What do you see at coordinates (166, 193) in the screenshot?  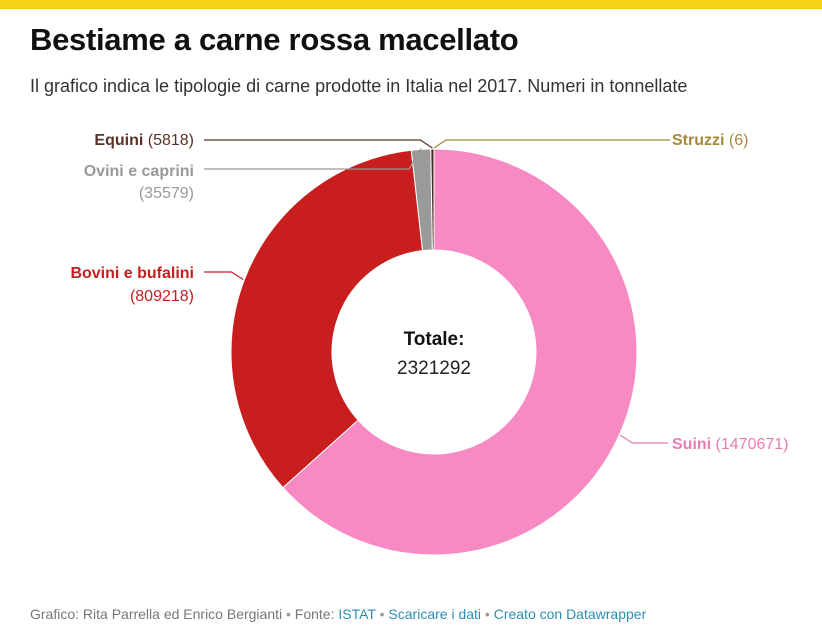 I see `slice-label-value: (35579)` at bounding box center [166, 193].